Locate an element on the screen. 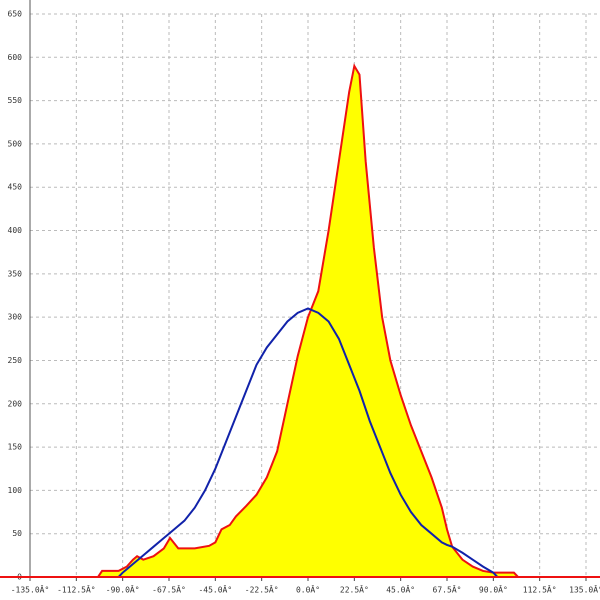 The width and height of the screenshot is (600, 600). x-tick-label: 45.0Â° is located at coordinates (400, 589).